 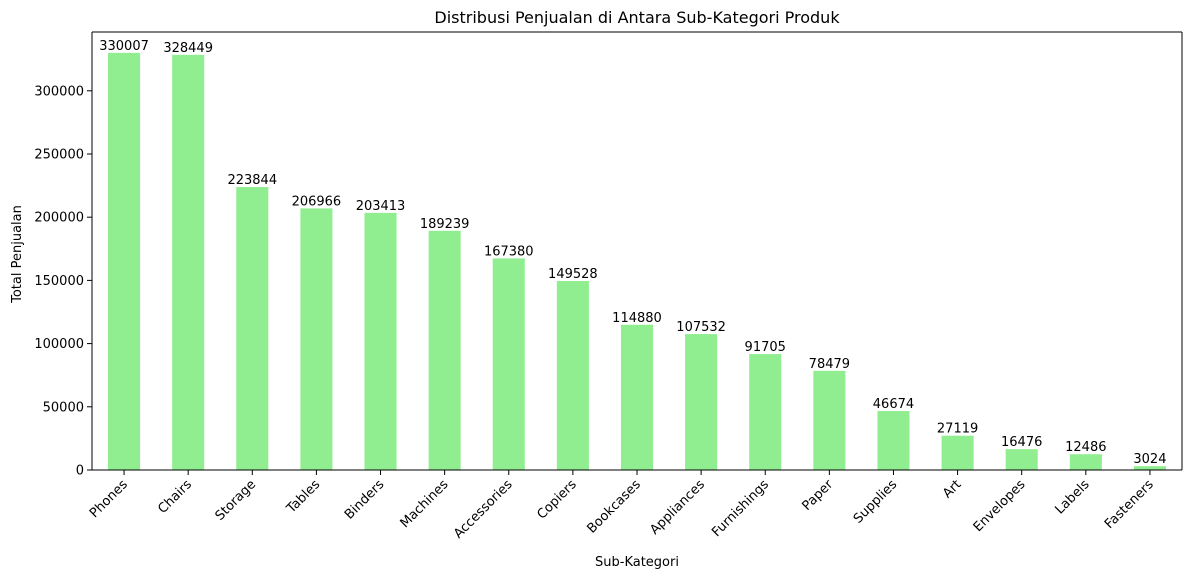 I want to click on data-label-appliances: 107532, so click(x=701, y=327).